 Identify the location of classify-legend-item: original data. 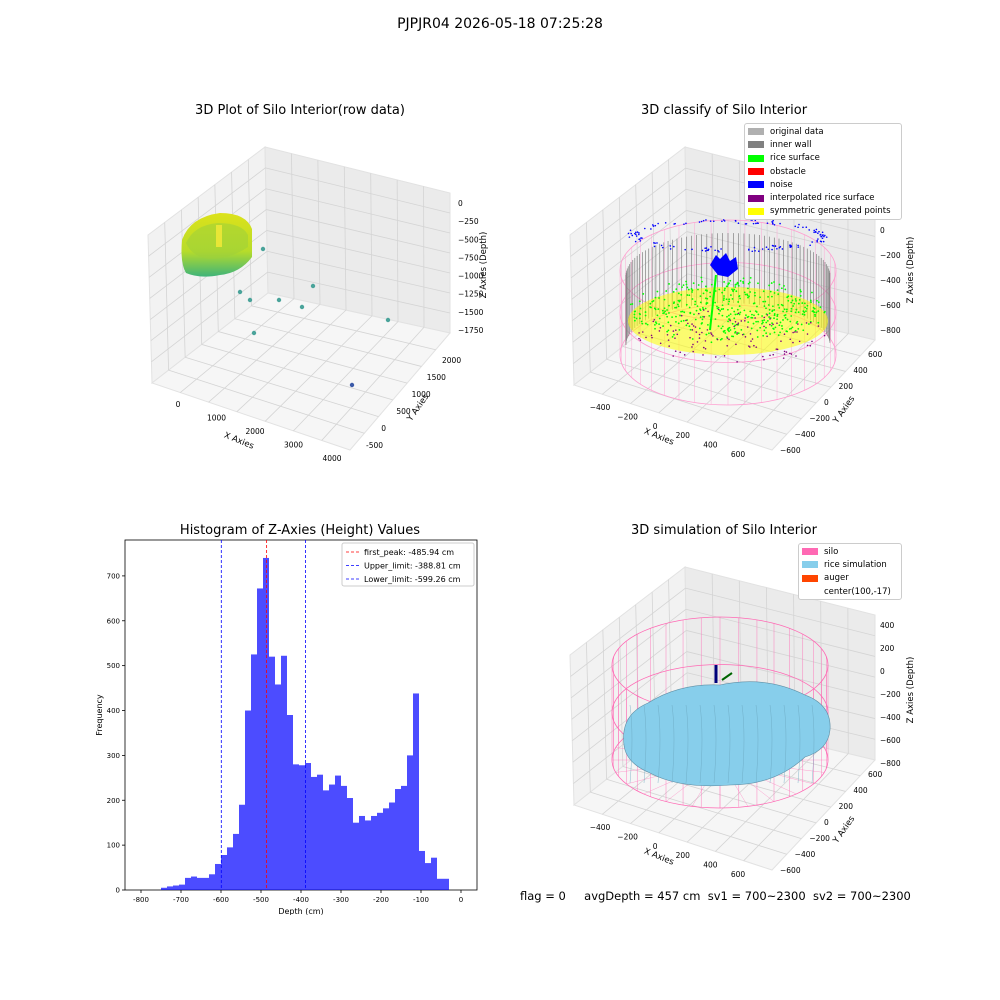
(823, 131).